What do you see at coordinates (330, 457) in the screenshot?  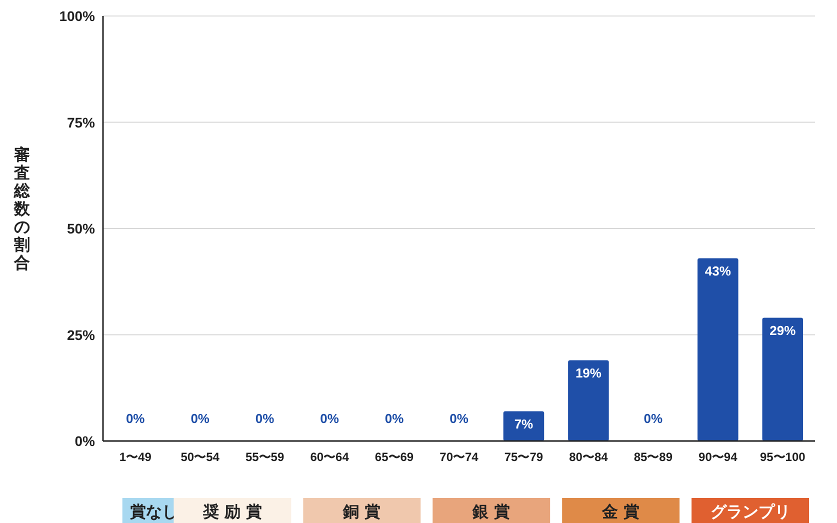 I see `x-tick-label: 60〜64` at bounding box center [330, 457].